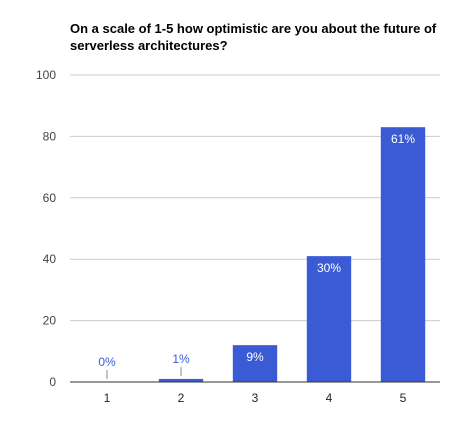 This screenshot has width=454, height=447. Describe the element at coordinates (107, 362) in the screenshot. I see `data-label: 0%` at that location.